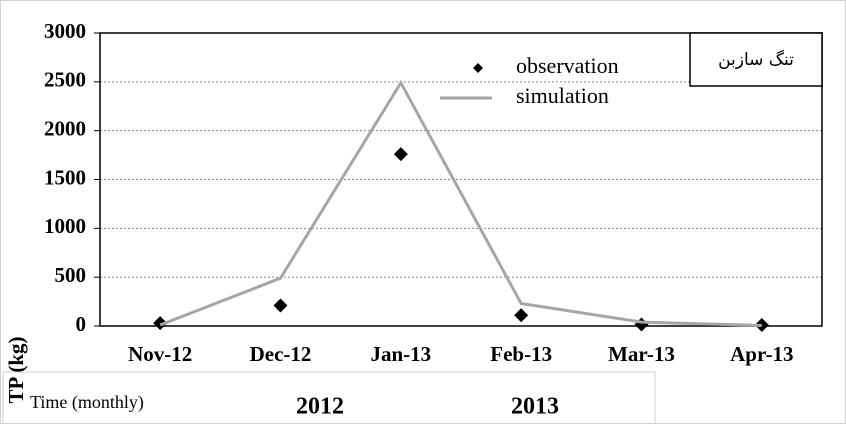  What do you see at coordinates (320, 407) in the screenshot?
I see `year-label: 2012` at bounding box center [320, 407].